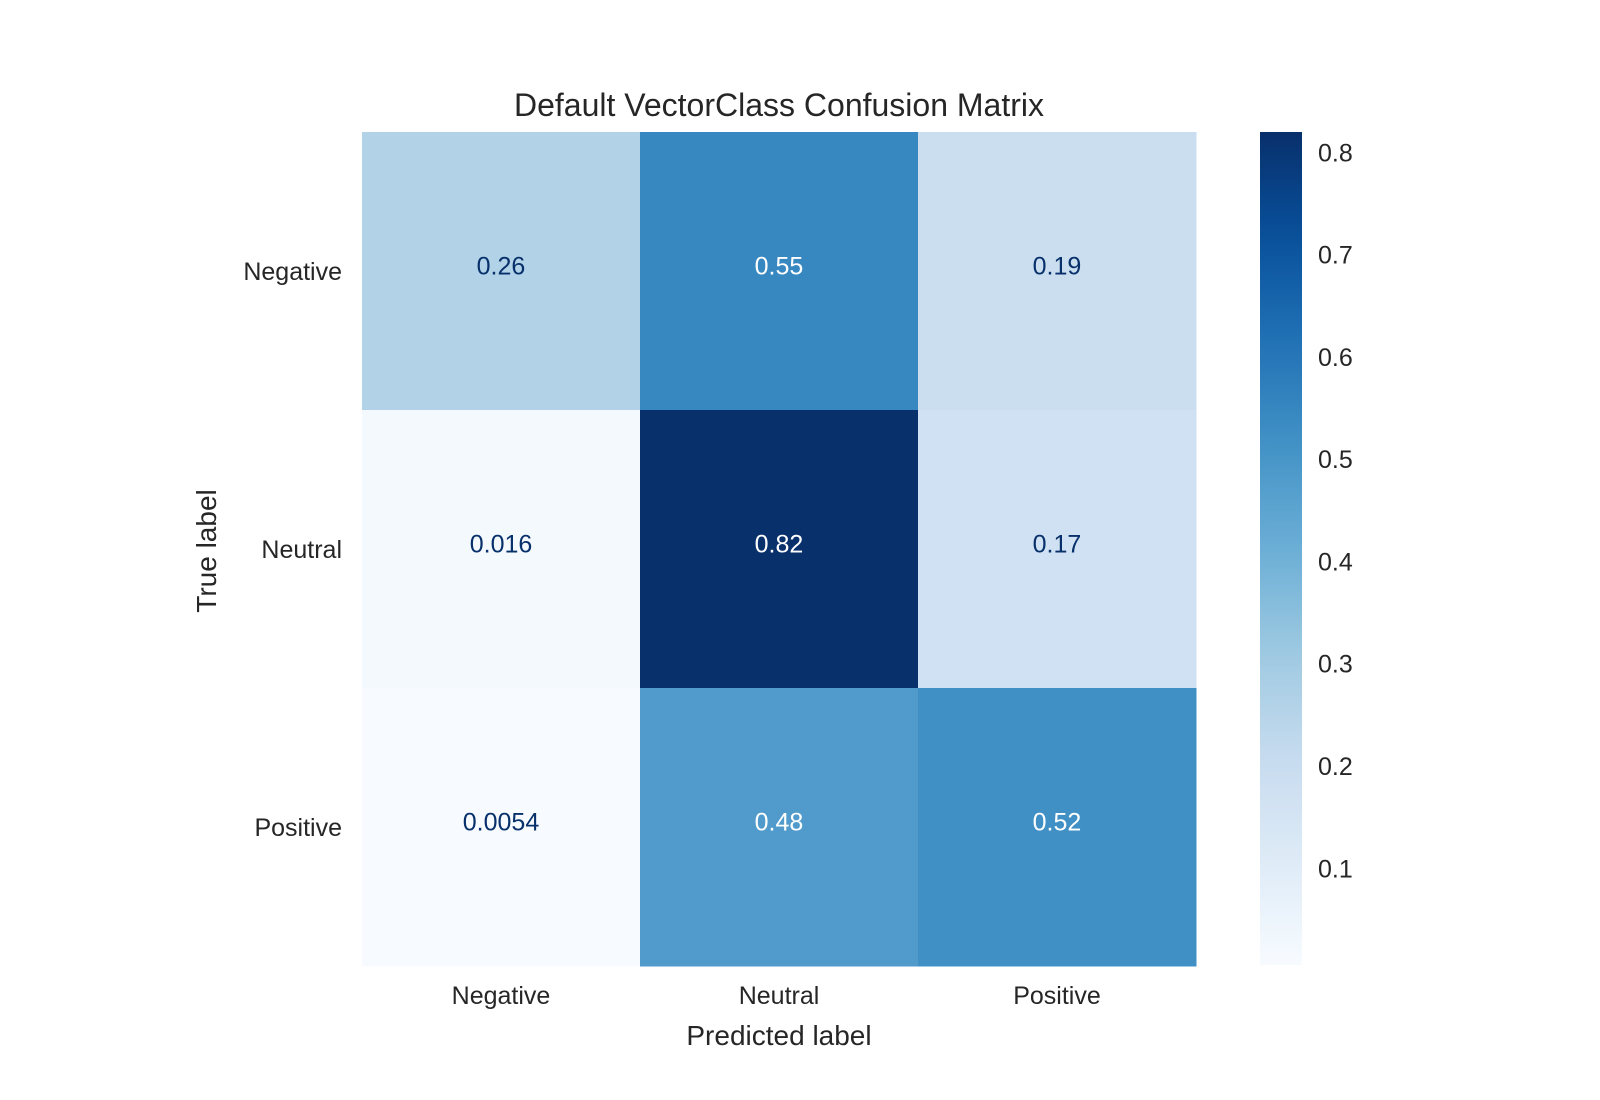  Describe the element at coordinates (501, 545) in the screenshot. I see `cell-value-label: 0.016` at that location.